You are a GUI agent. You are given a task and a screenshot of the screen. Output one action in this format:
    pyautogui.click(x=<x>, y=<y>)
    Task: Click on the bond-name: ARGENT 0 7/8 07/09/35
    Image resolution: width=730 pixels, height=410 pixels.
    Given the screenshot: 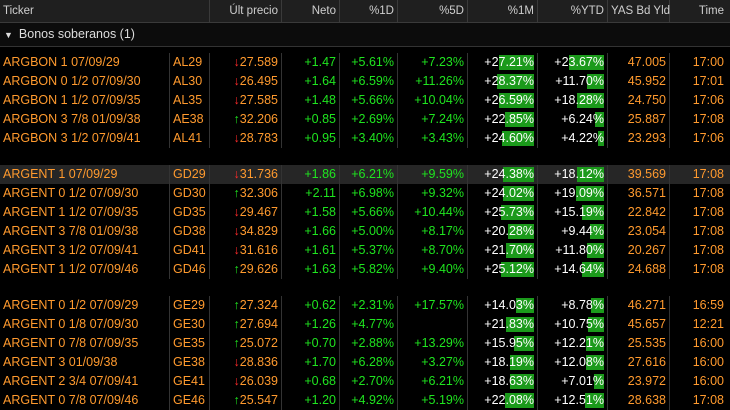 What is the action you would take?
    pyautogui.click(x=85, y=343)
    